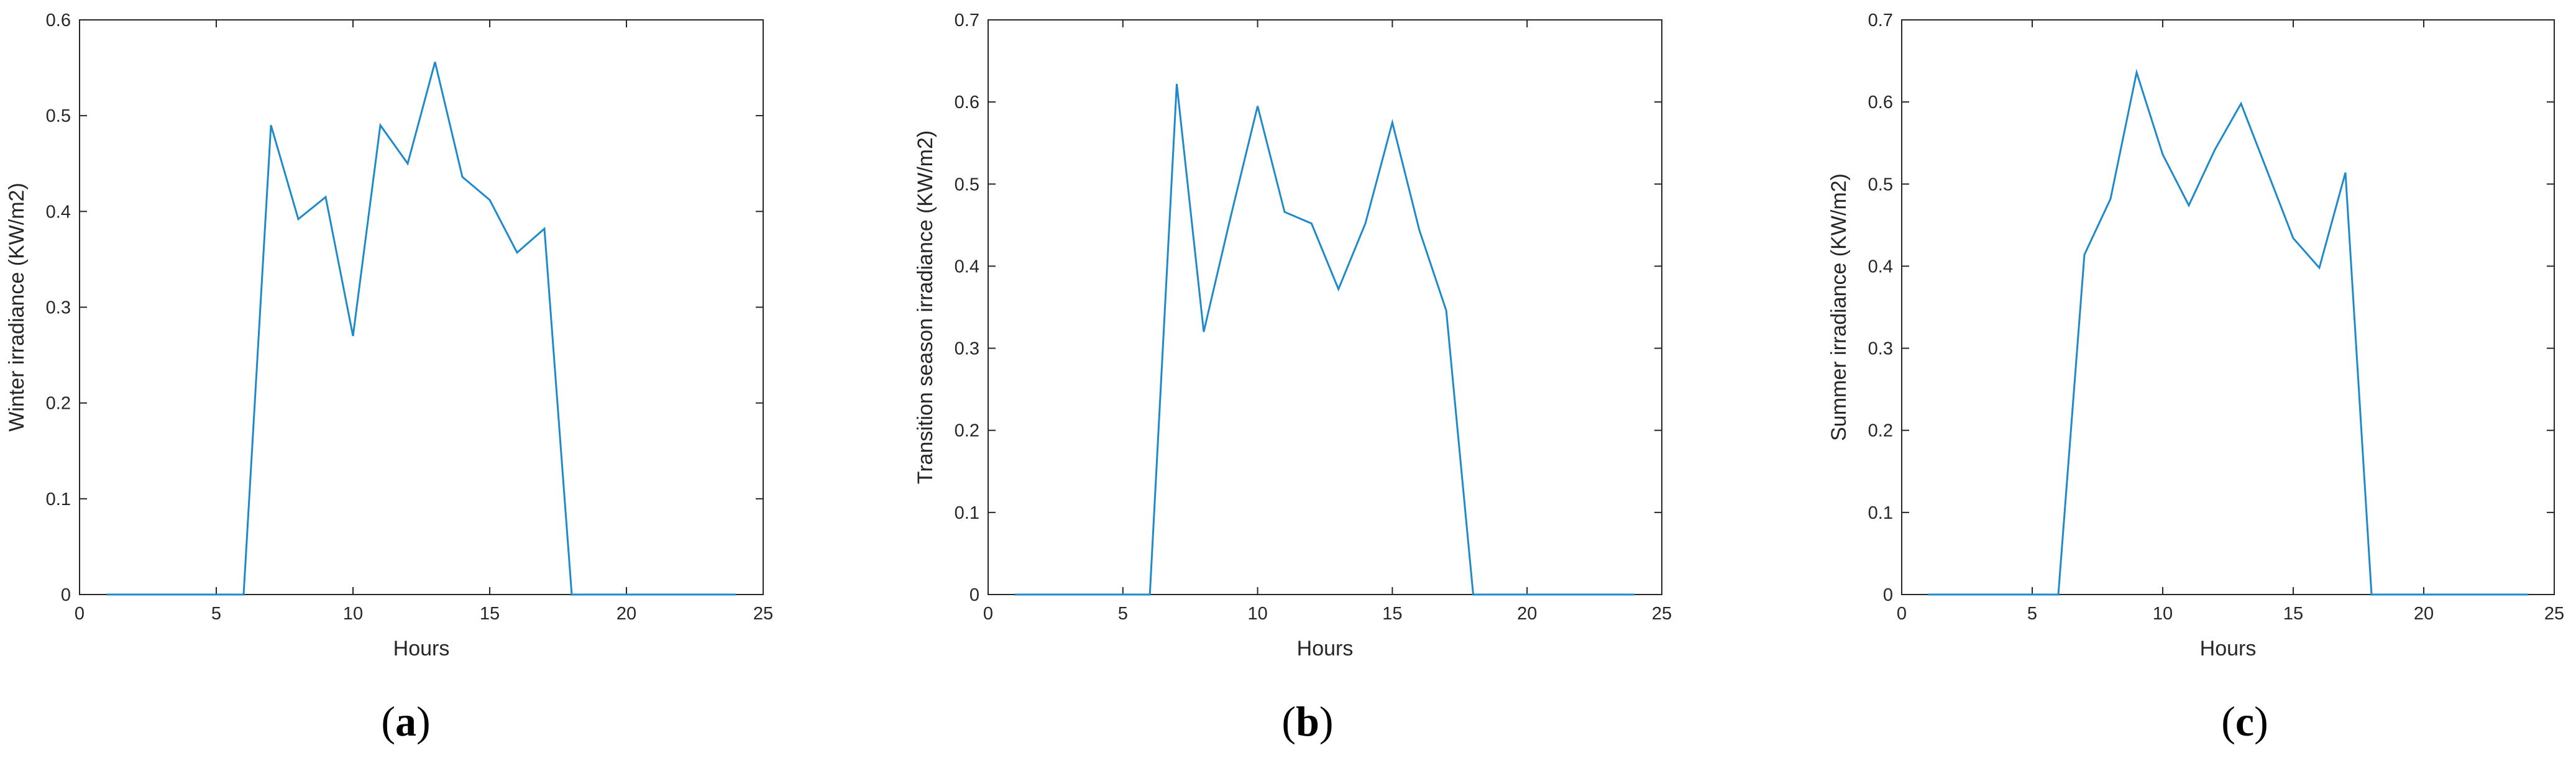 The width and height of the screenshot is (2576, 766). Describe the element at coordinates (17, 308) in the screenshot. I see `y-axis-label-a: Winter irradiance (KW/m2)` at that location.